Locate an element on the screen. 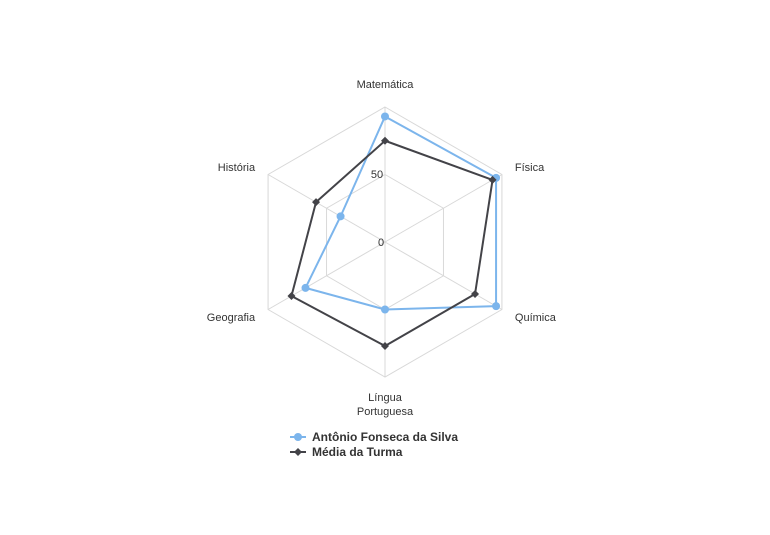 This screenshot has height=535, width=770. category-label-5: História is located at coordinates (237, 168).